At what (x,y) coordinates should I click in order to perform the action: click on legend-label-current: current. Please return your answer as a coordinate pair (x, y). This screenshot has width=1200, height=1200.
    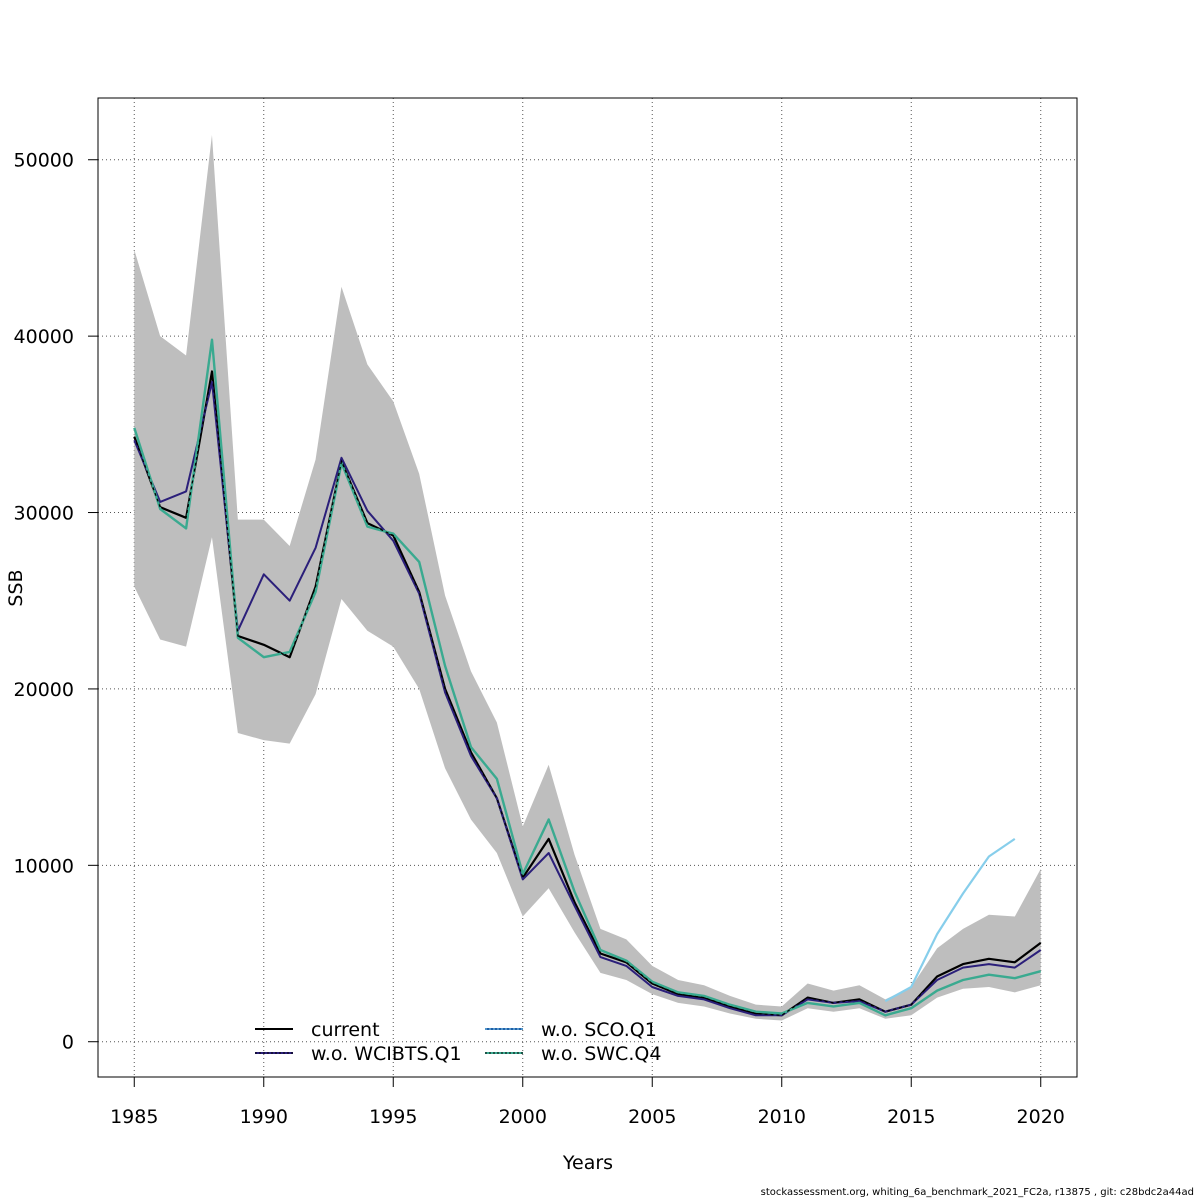
    Looking at the image, I should click on (345, 1030).